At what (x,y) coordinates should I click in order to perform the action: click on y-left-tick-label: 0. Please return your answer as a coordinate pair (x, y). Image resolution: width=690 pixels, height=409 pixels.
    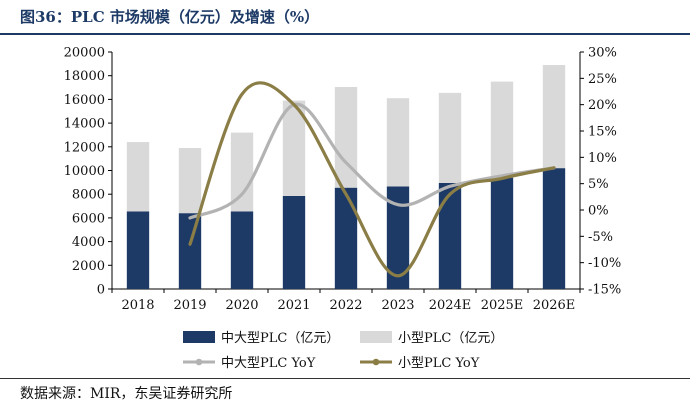
    Looking at the image, I should click on (101, 290).